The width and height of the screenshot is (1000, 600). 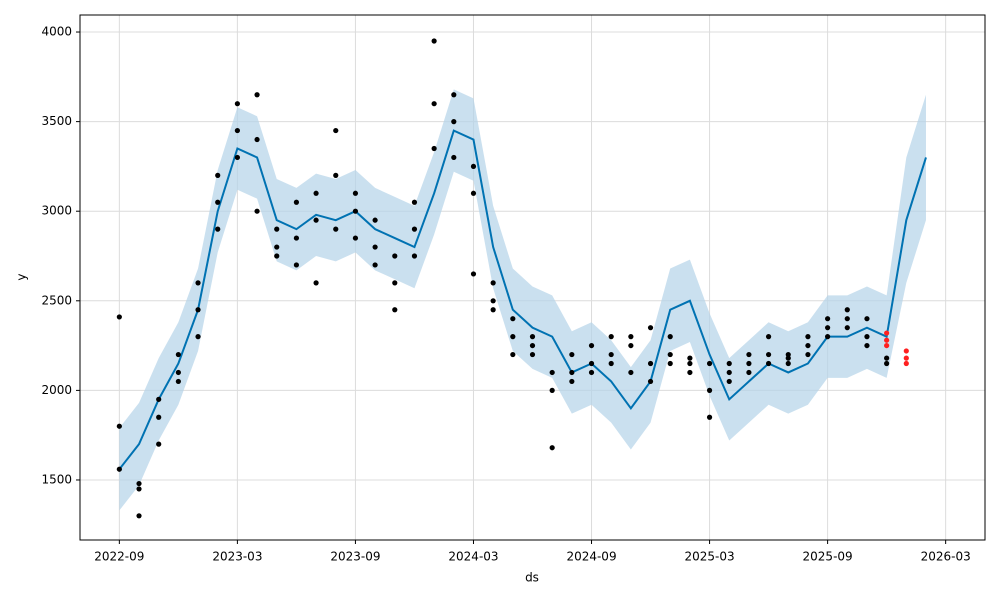 I want to click on x-tick-label: 2022-09, so click(x=119, y=557).